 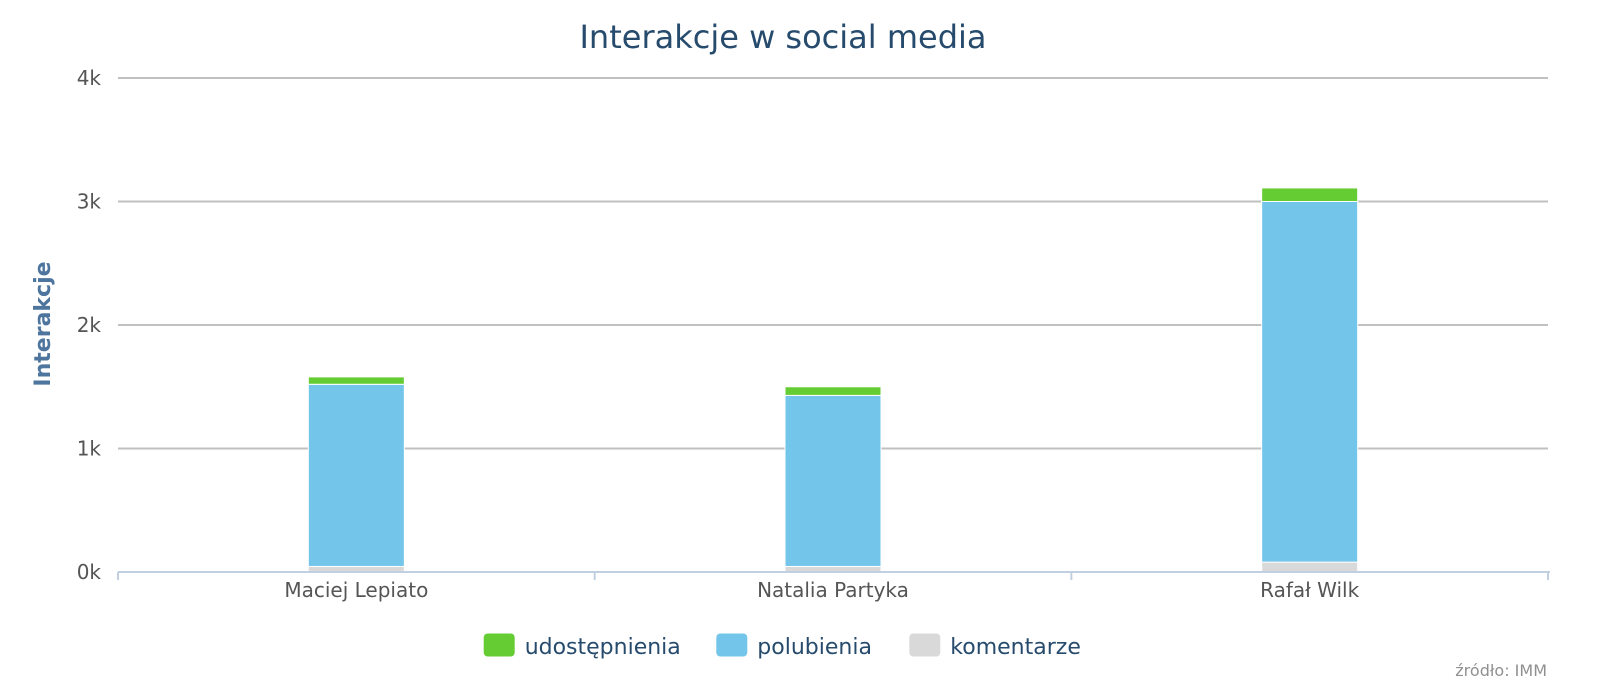 I want to click on legend: udostępnienia polubienia komentarze, so click(x=782, y=647).